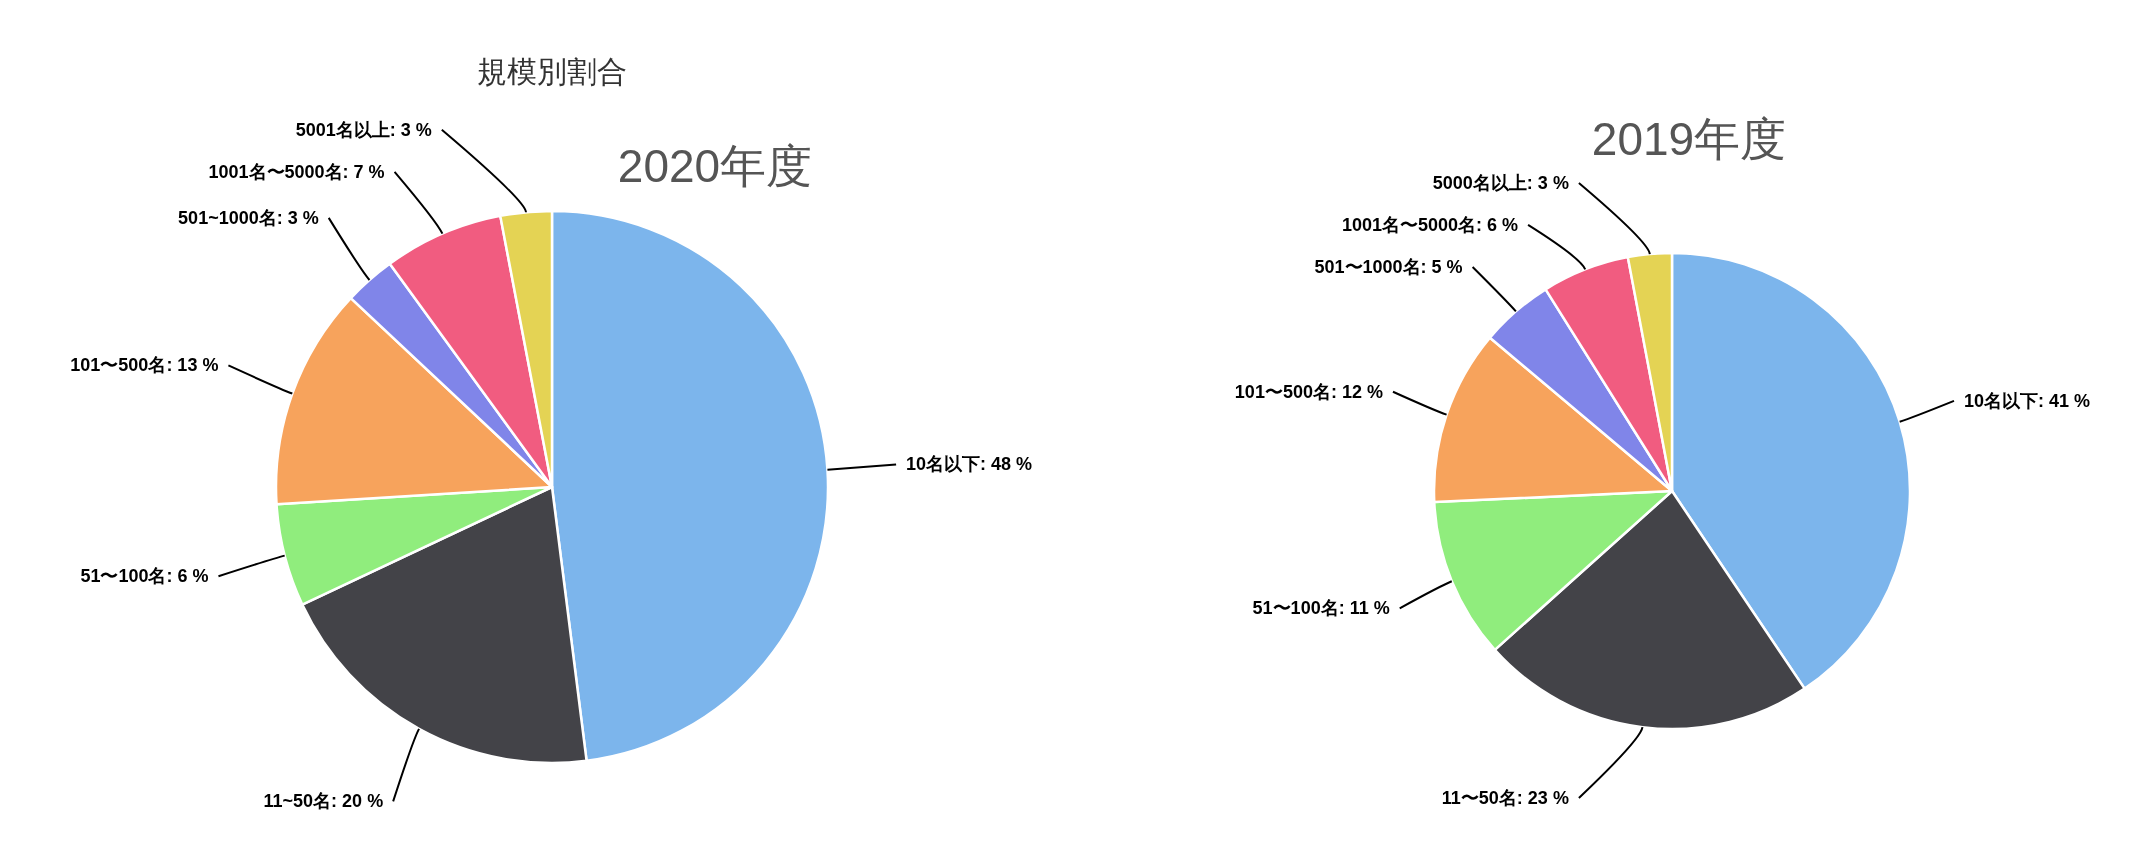 The height and width of the screenshot is (842, 2156). Describe the element at coordinates (1689, 139) in the screenshot. I see `chart-title: 2019年度` at that location.